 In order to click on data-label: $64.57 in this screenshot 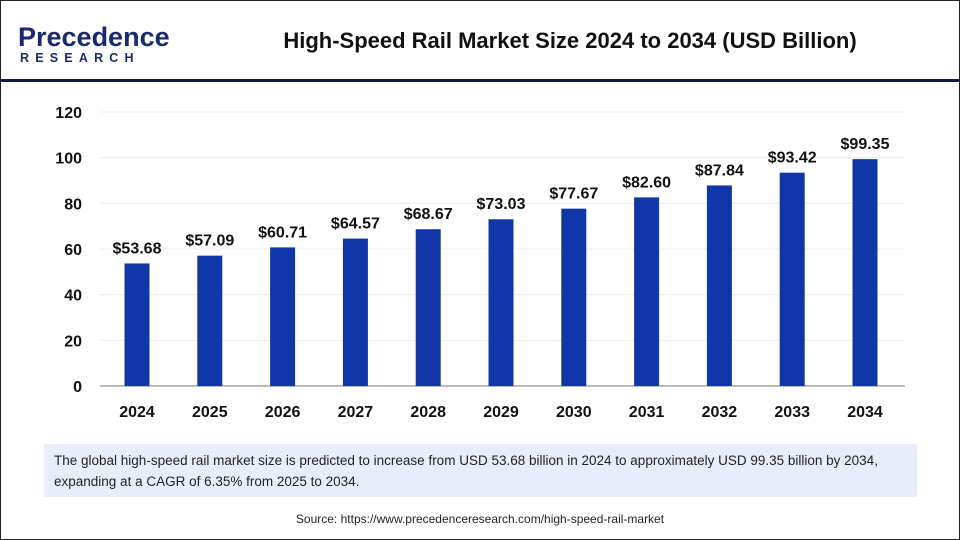, I will do `click(355, 224)`.